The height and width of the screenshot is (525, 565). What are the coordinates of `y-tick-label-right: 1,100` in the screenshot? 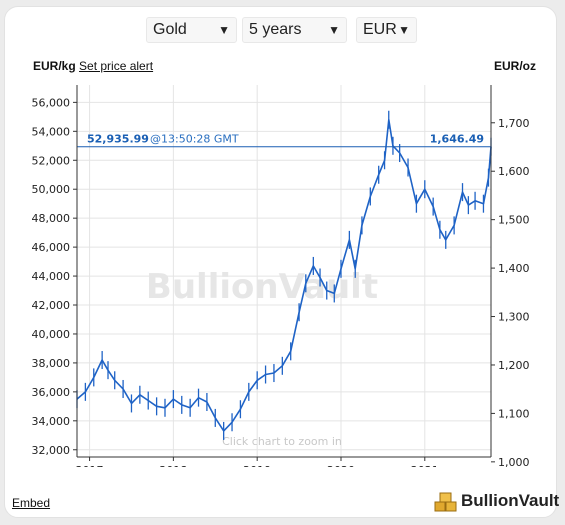 It's located at (514, 413).